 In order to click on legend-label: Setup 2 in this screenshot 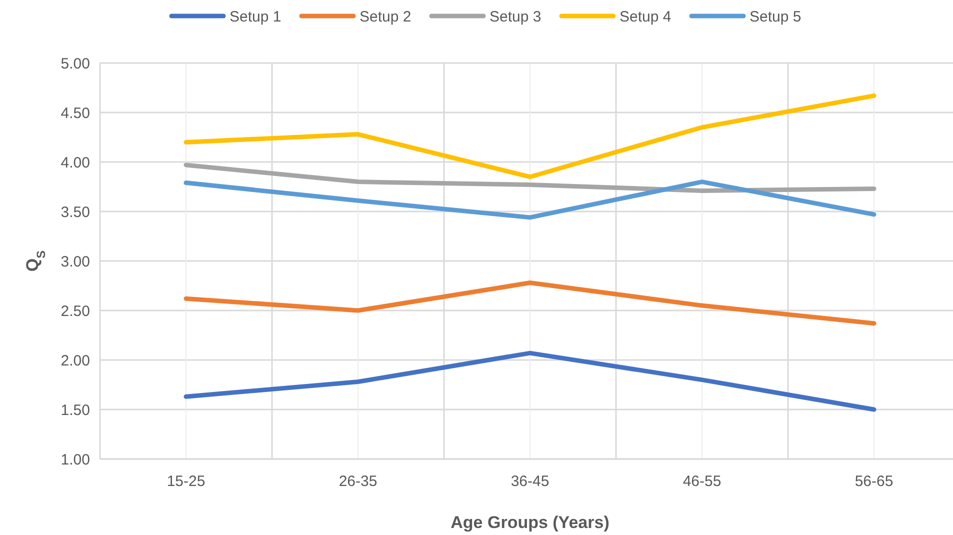, I will do `click(386, 17)`.